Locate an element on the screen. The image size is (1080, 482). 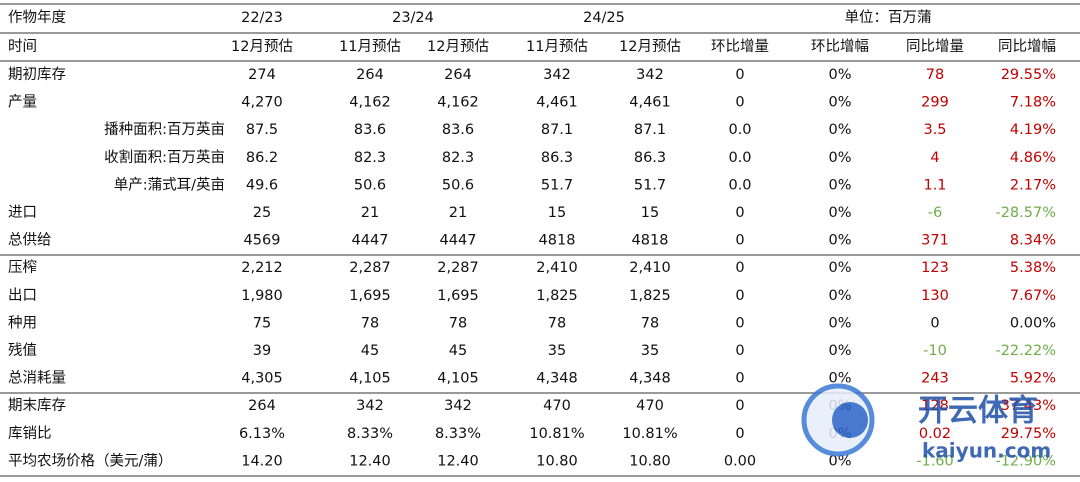
cell: 2.17% is located at coordinates (1033, 185).